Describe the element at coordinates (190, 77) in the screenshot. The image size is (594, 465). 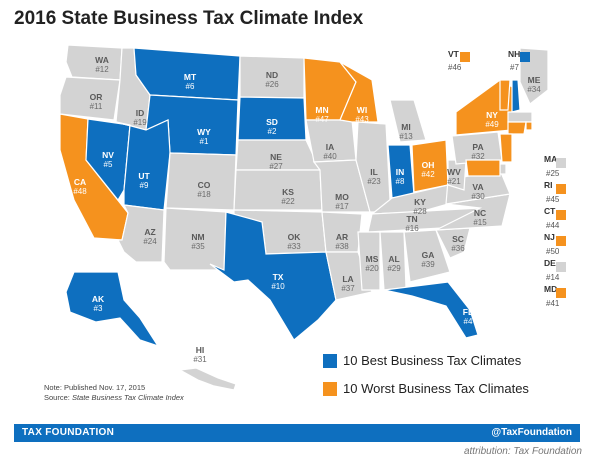
I see `state-abbr-mt: MT` at that location.